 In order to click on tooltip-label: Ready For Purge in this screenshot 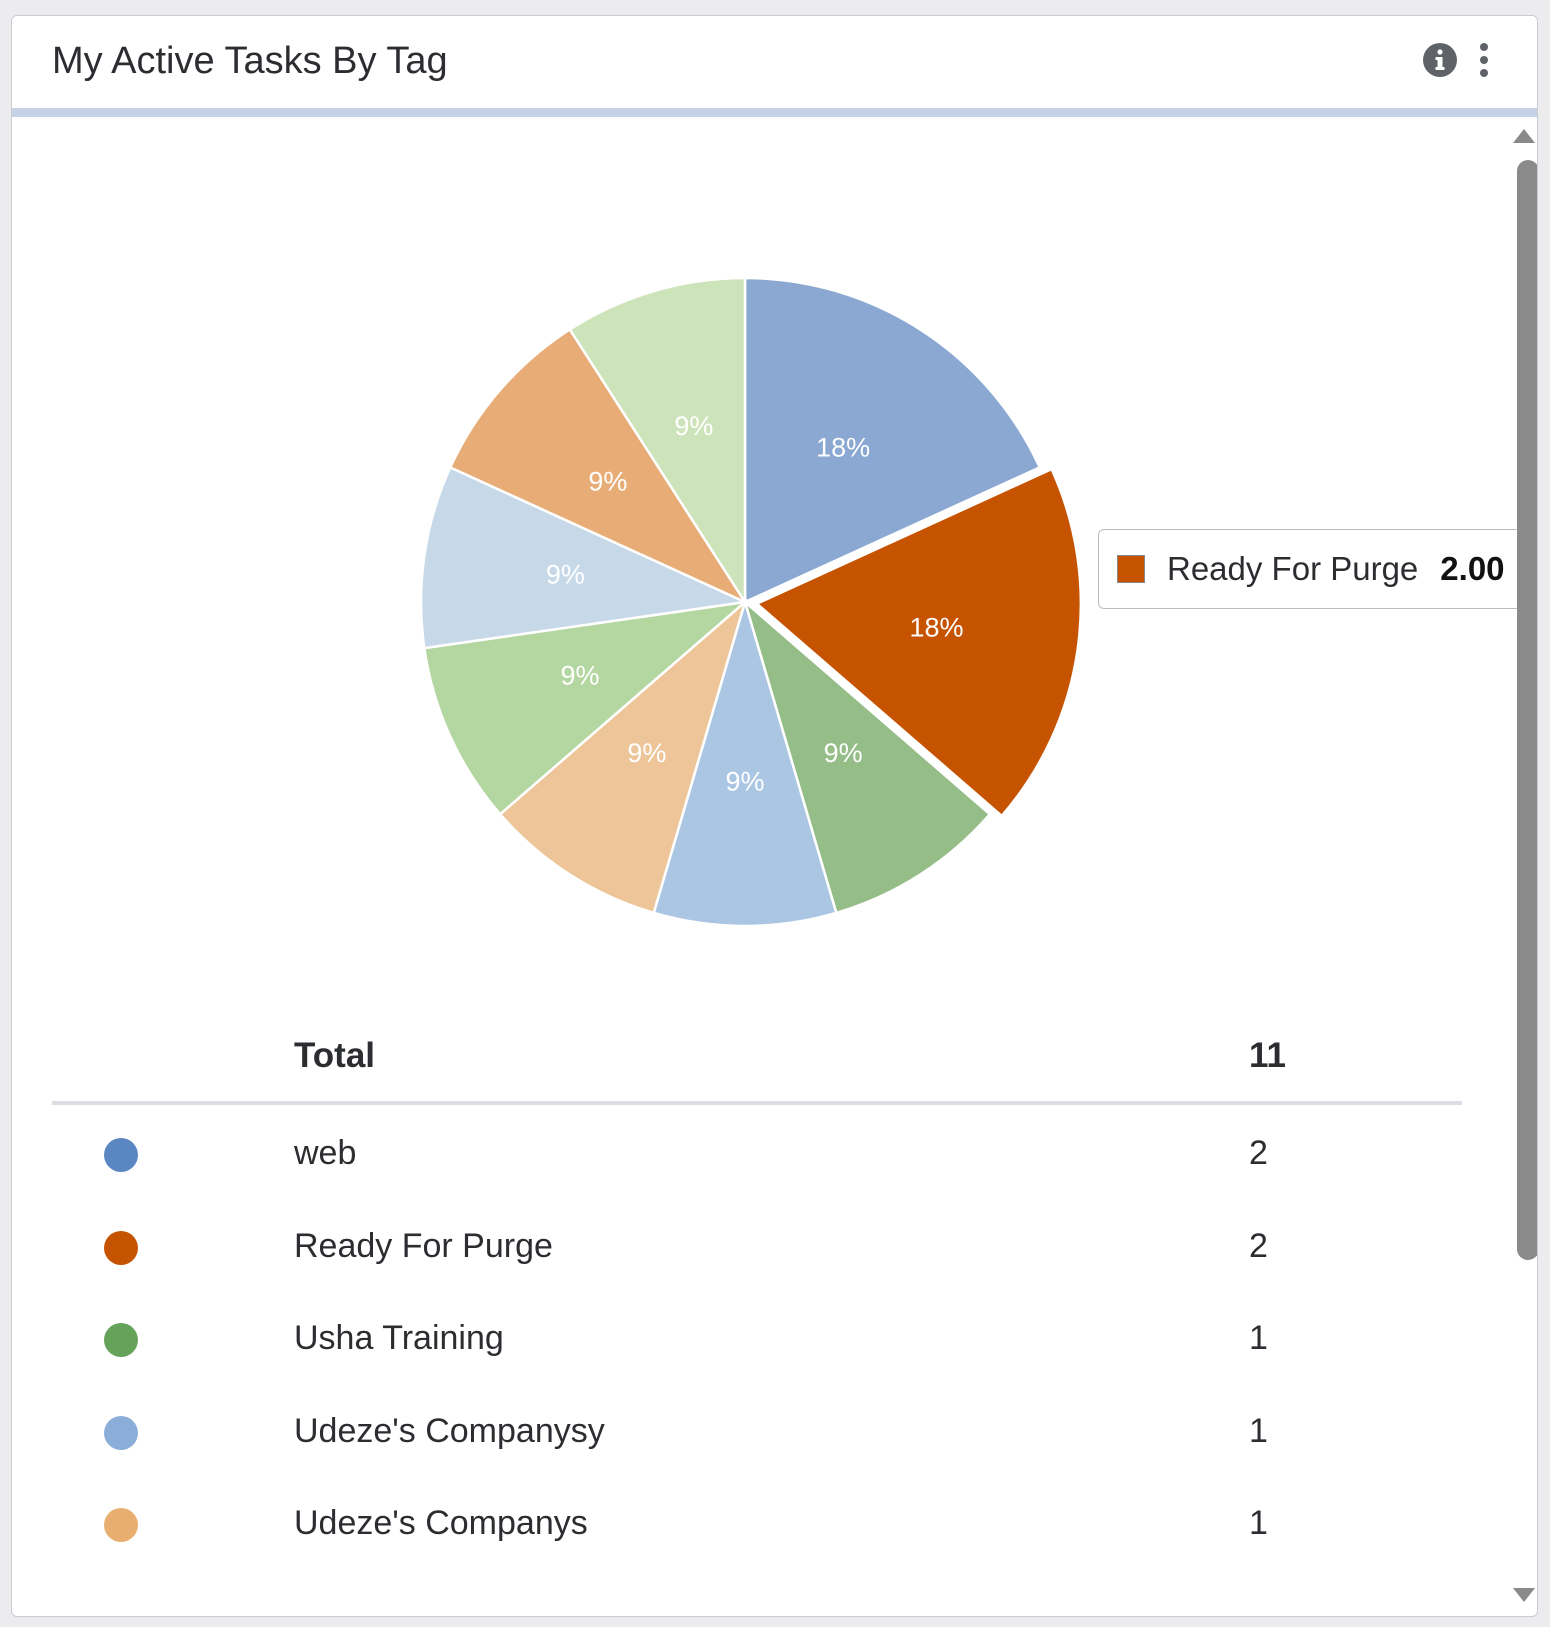, I will do `click(1293, 568)`.